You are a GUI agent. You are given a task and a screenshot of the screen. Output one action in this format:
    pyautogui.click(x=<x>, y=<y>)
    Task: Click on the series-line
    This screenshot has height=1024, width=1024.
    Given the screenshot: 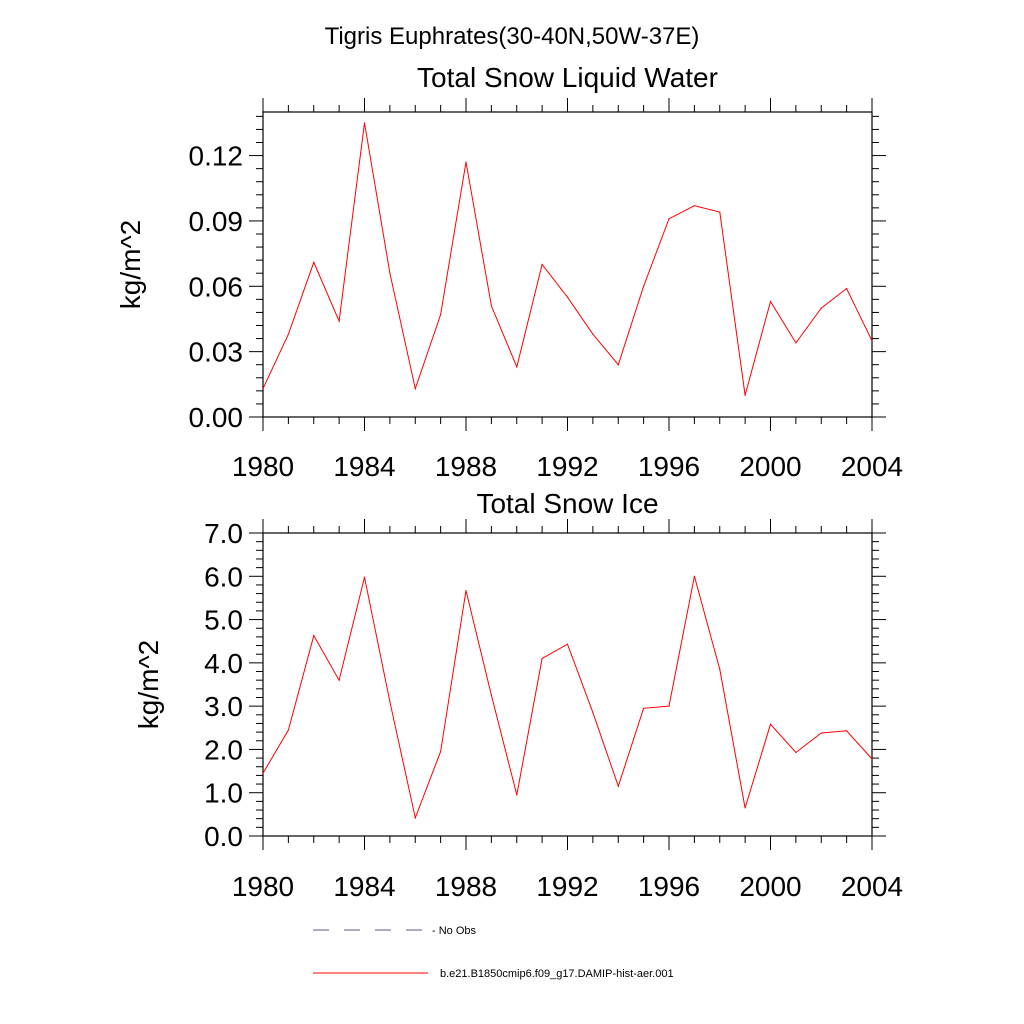 What is the action you would take?
    pyautogui.click(x=567, y=698)
    